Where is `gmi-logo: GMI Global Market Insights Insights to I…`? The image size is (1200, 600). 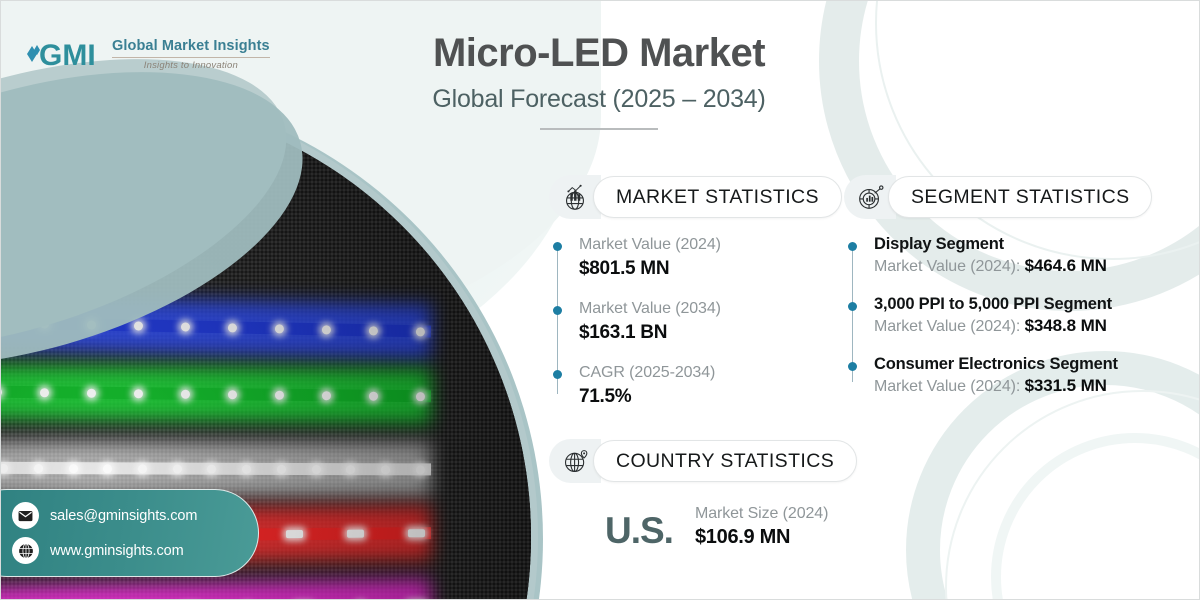 gmi-logo: GMI Global Market Insights Insights to I… is located at coordinates (146, 54).